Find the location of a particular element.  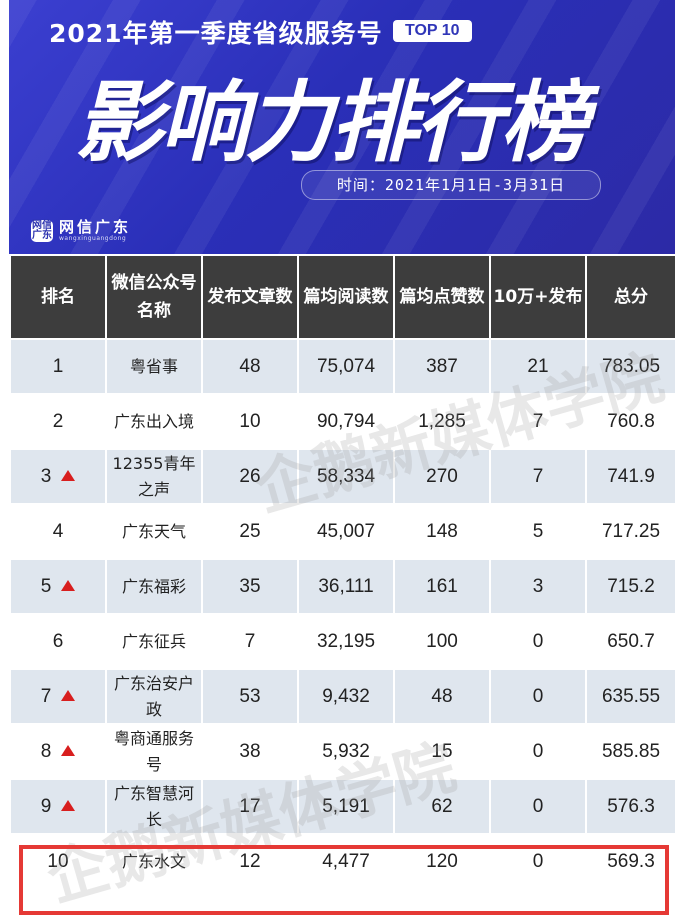

account-name-cell: 粤商通服务号 is located at coordinates (154, 751).